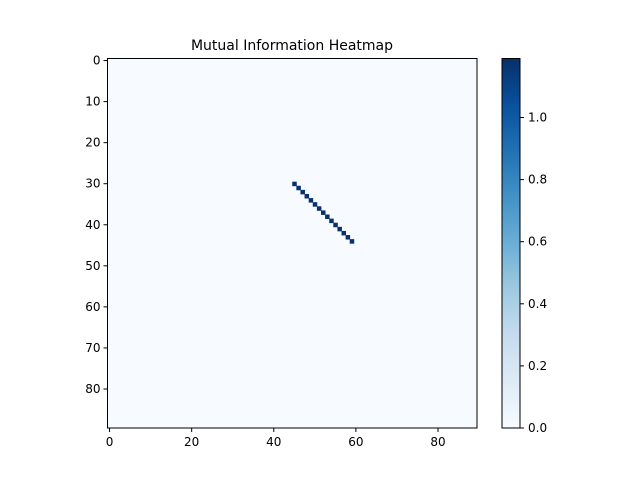 This screenshot has width=640, height=480. Describe the element at coordinates (292, 46) in the screenshot. I see `chart-title: Mutual Information Heatmap` at that location.